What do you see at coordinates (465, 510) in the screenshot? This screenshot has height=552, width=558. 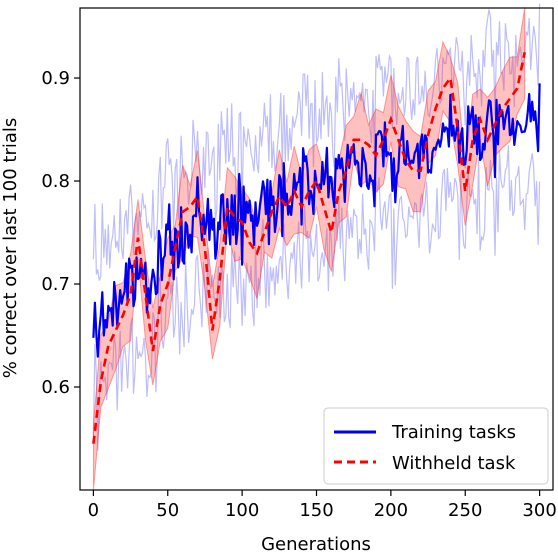 I see `x-tick-label: 250` at bounding box center [465, 510].